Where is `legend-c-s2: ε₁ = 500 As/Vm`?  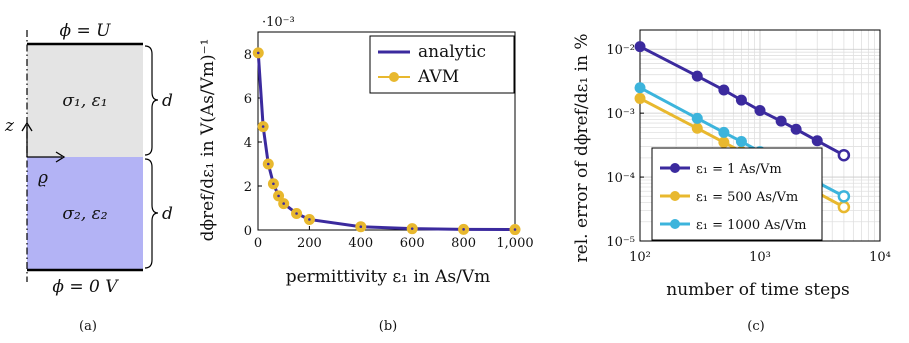
legend-c-s2: ε₁ = 500 As/Vm is located at coordinates (747, 197).